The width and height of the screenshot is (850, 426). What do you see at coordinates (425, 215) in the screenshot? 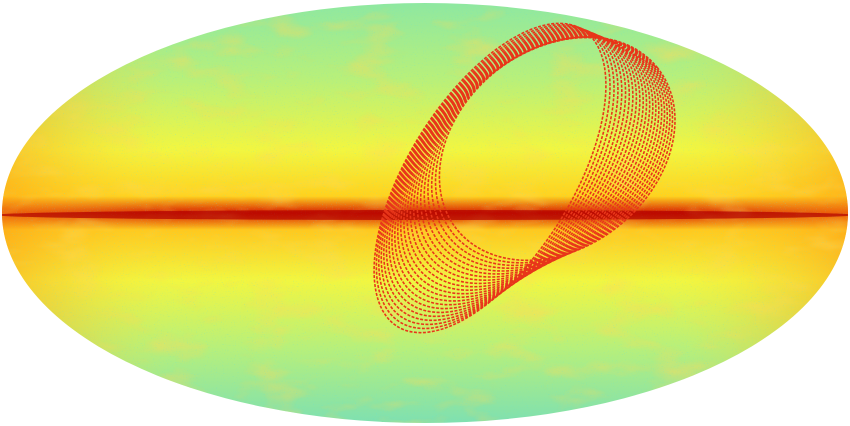
I see `galactic-plane` at bounding box center [425, 215].